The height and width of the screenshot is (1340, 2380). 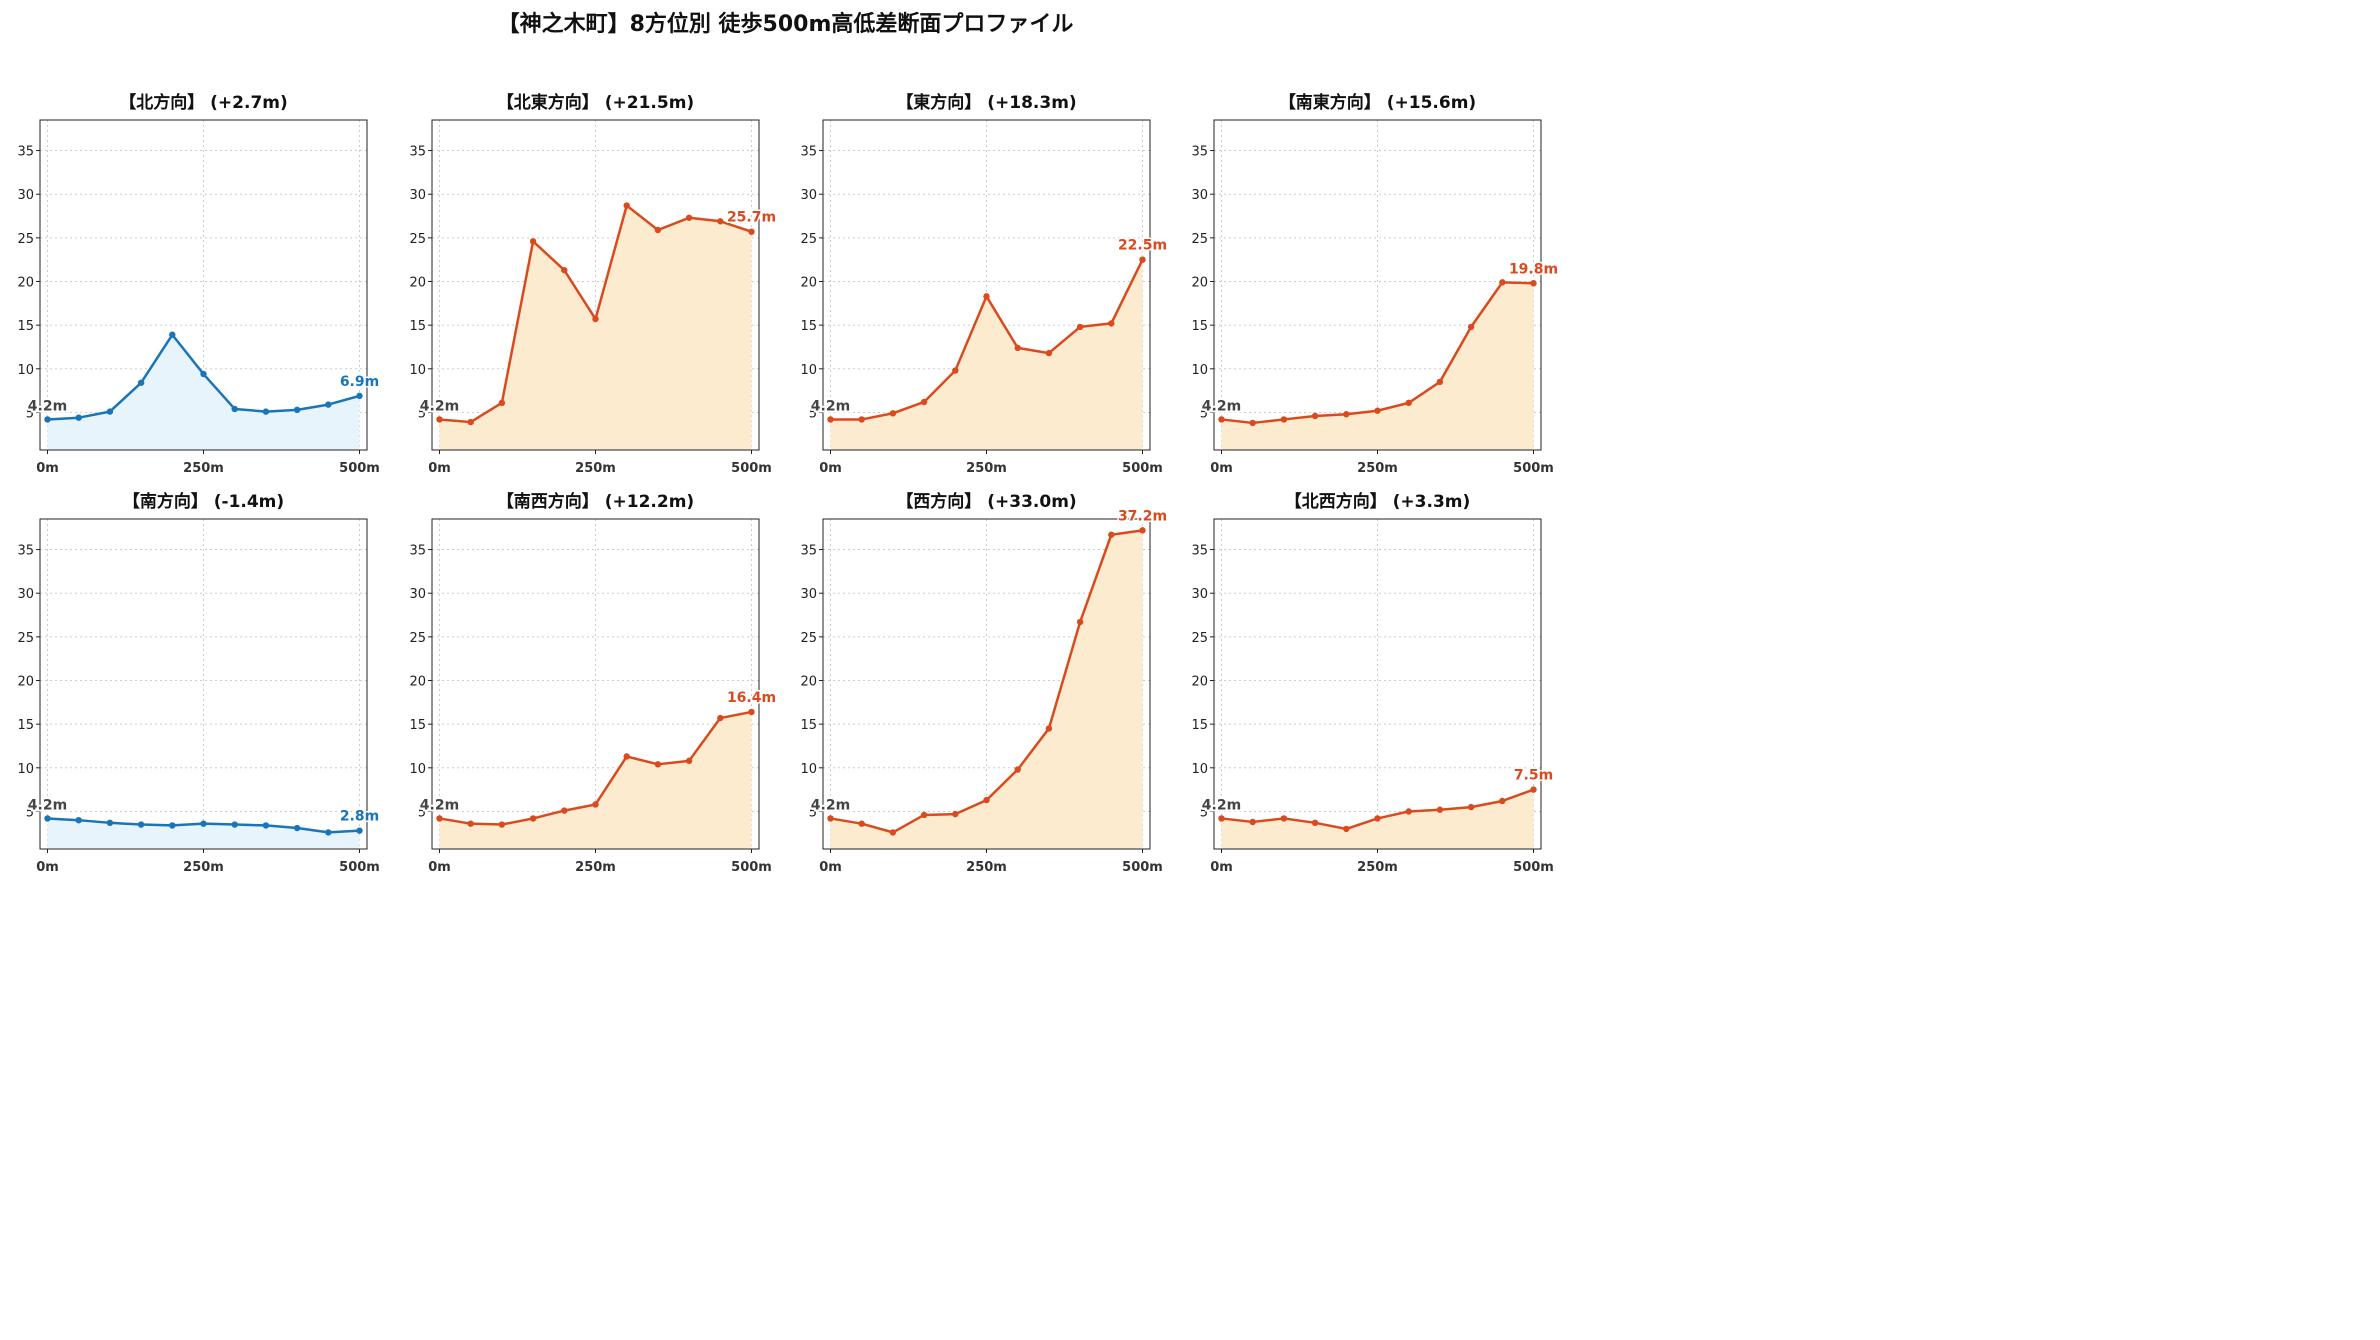 I want to click on subplot-title: 【南西方向】 (+12.2m), so click(x=595, y=501).